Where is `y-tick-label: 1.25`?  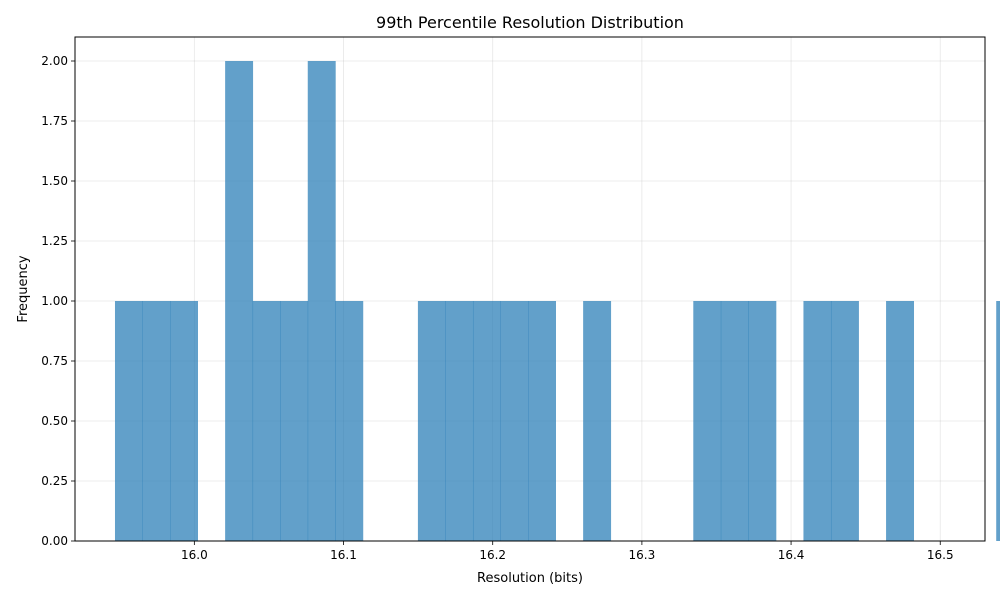
y-tick-label: 1.25 is located at coordinates (54, 241).